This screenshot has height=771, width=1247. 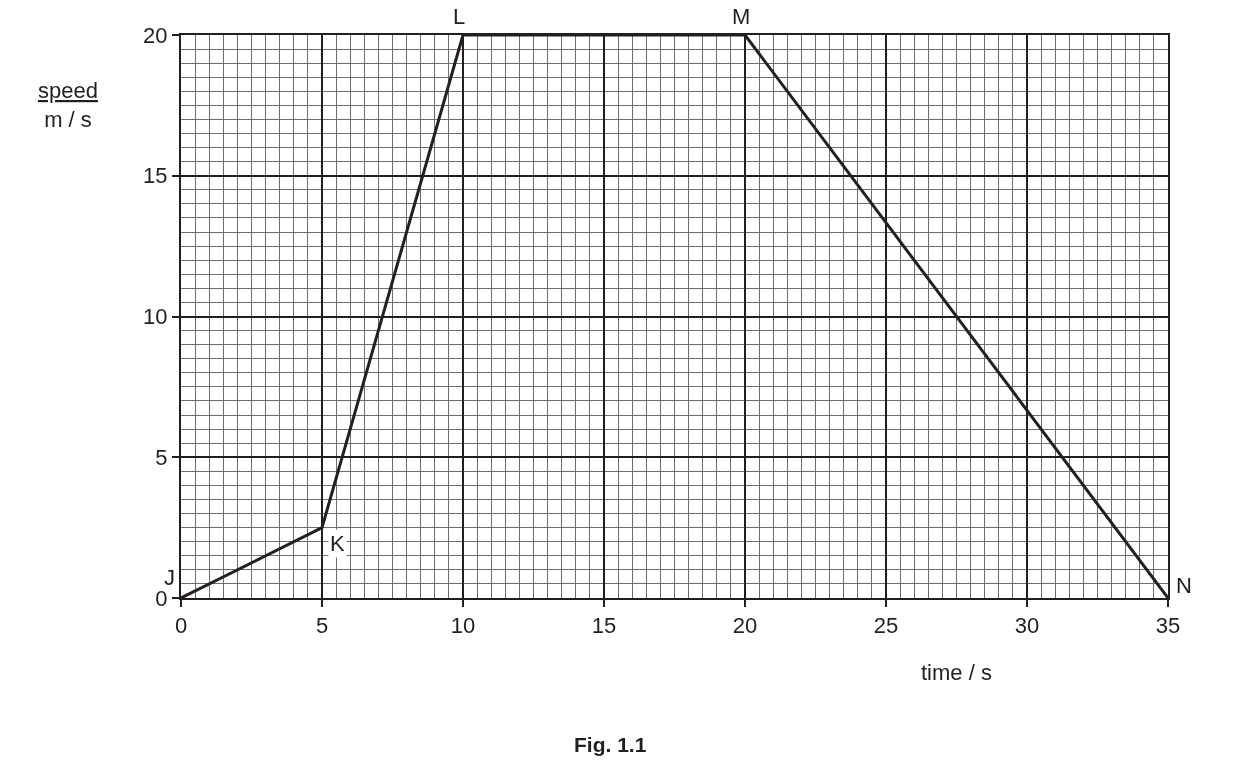 I want to click on annotation: M, so click(x=741, y=16).